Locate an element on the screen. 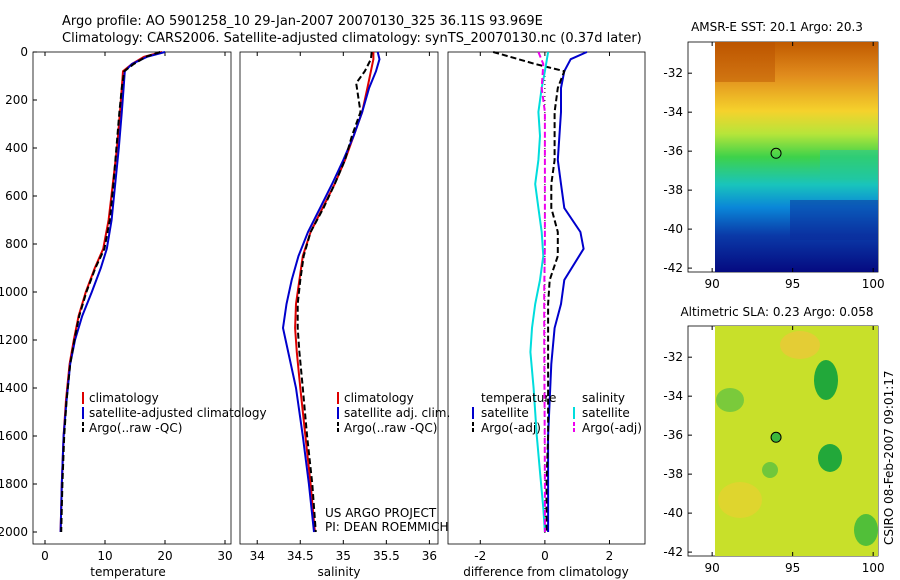  legend-label-temp-satellite: satellite is located at coordinates (505, 413).